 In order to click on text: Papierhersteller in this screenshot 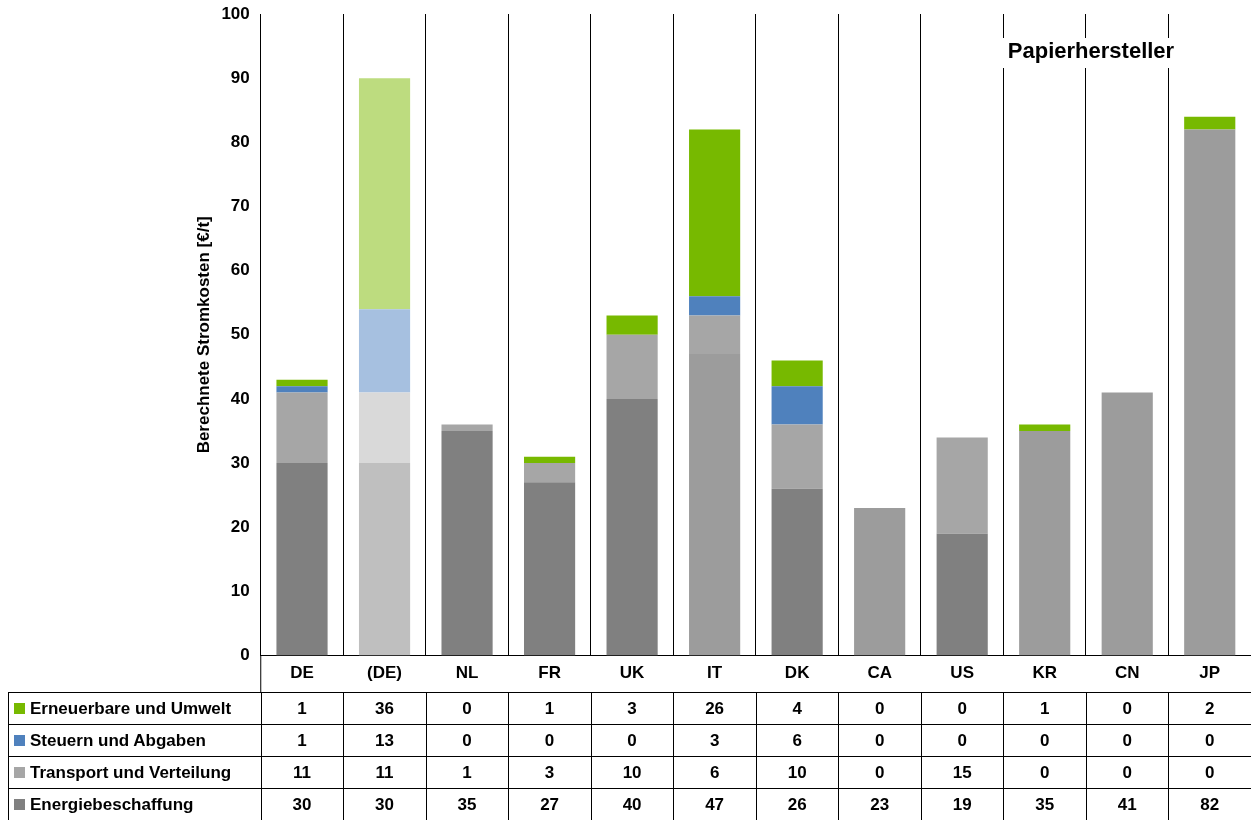, I will do `click(1091, 51)`.